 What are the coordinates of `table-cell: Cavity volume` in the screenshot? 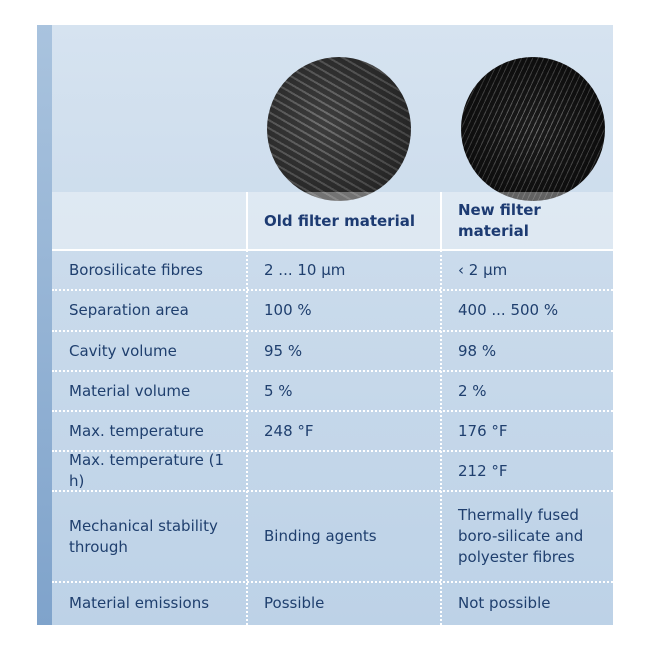 It's located at (123, 350).